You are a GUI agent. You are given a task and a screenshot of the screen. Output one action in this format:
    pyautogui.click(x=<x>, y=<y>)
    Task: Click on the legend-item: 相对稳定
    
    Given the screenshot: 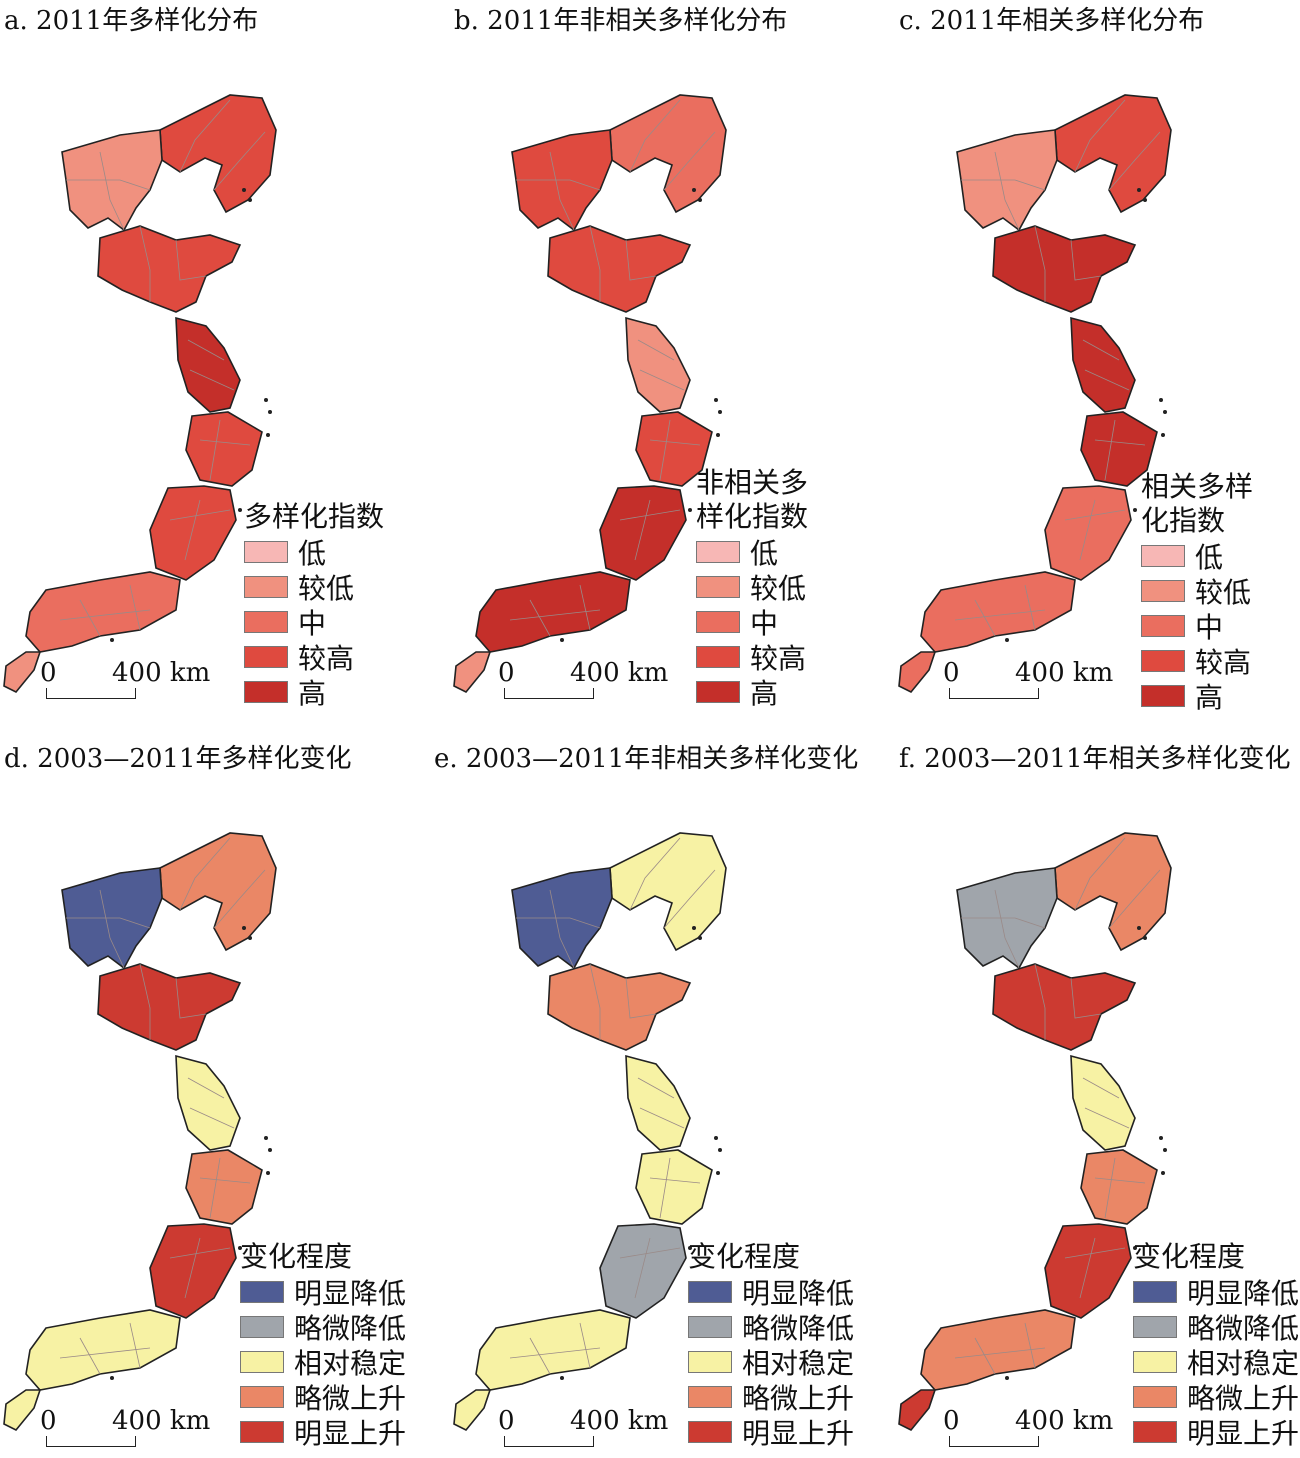 What is the action you would take?
    pyautogui.click(x=1216, y=1362)
    